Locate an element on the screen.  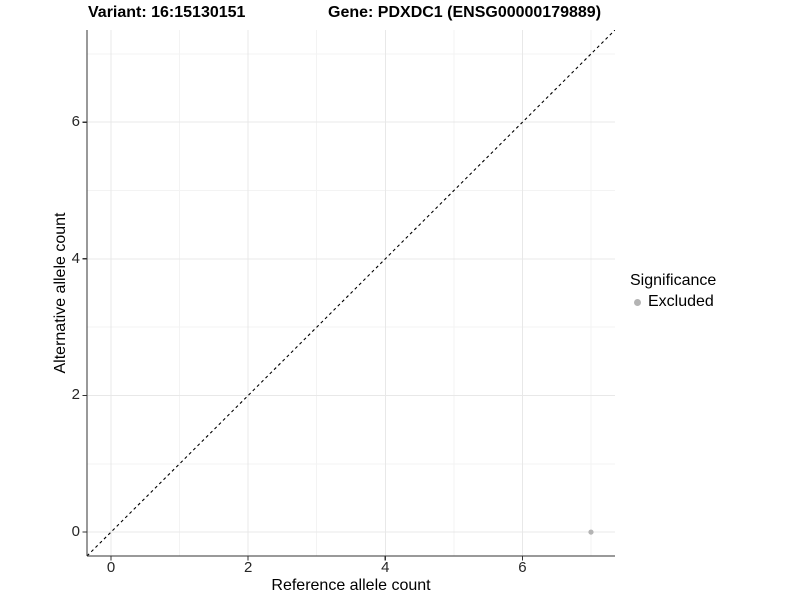
x-tick-label: 4 is located at coordinates (385, 567).